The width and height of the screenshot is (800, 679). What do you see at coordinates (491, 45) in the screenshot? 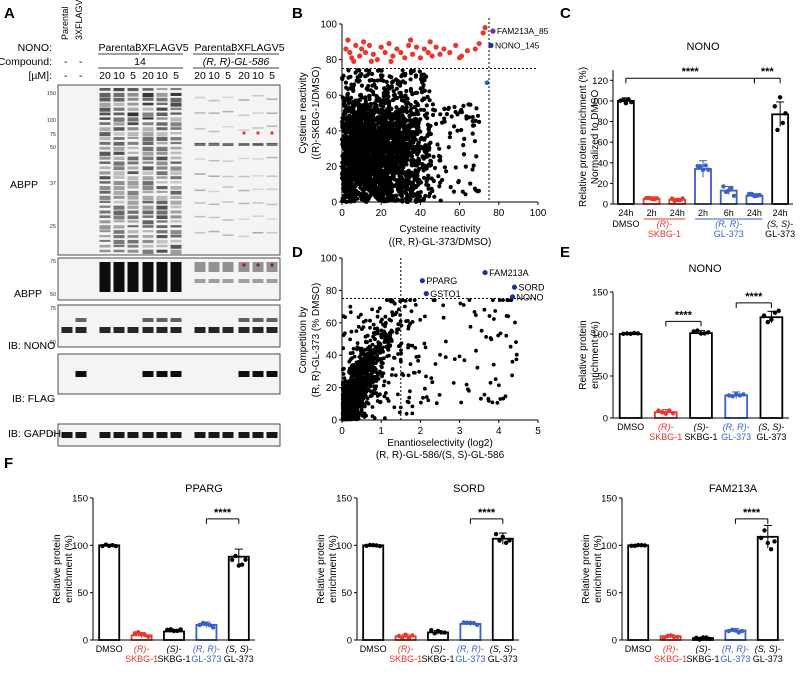
I see `highlight-point` at bounding box center [491, 45].